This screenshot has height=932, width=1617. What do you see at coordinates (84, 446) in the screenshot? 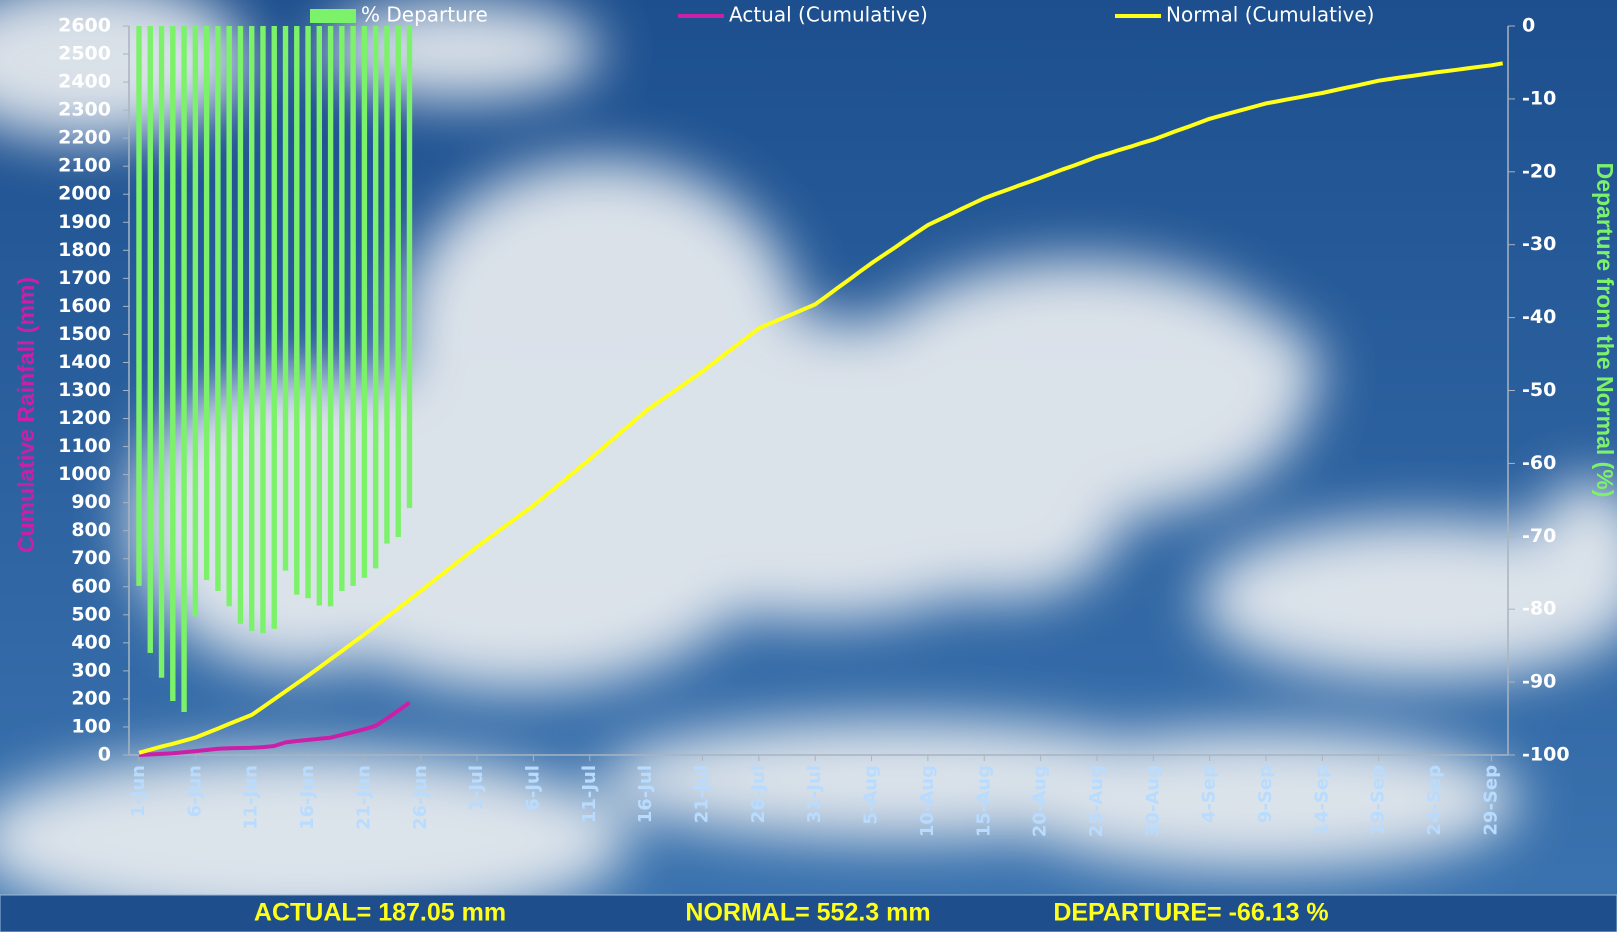
I see `y-tick-label: 1100` at bounding box center [84, 446].